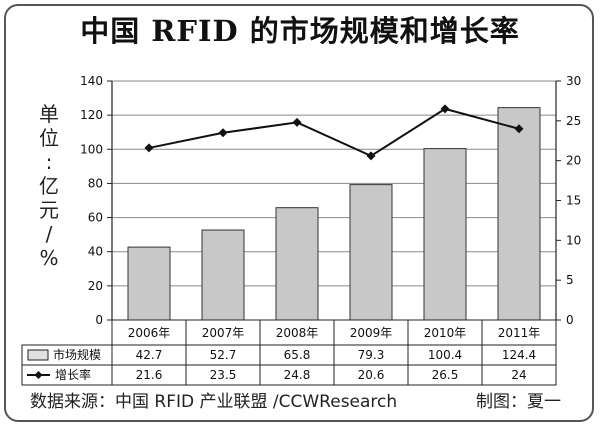  I want to click on bar-value-label: 52.7, so click(223, 355).